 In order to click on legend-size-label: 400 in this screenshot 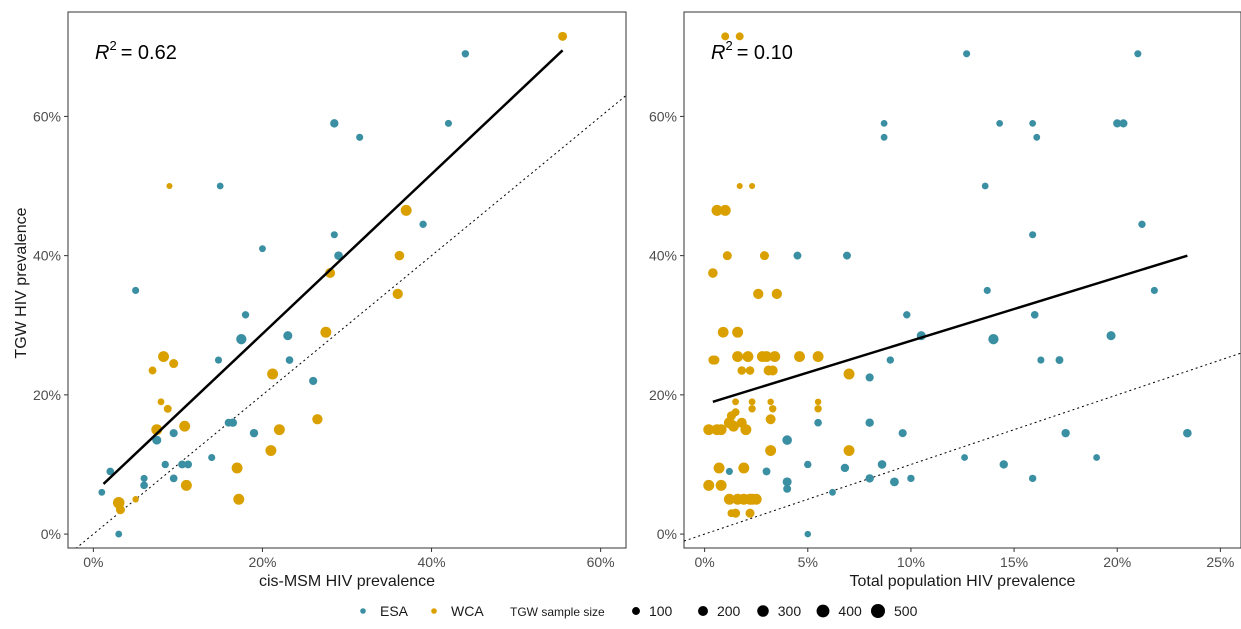, I will do `click(850, 611)`.